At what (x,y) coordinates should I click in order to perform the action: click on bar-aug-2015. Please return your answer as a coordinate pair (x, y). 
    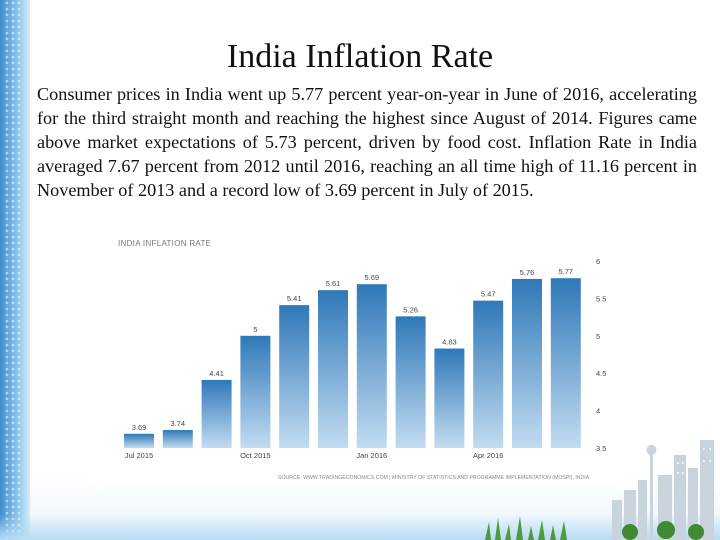
    Looking at the image, I should click on (177, 439).